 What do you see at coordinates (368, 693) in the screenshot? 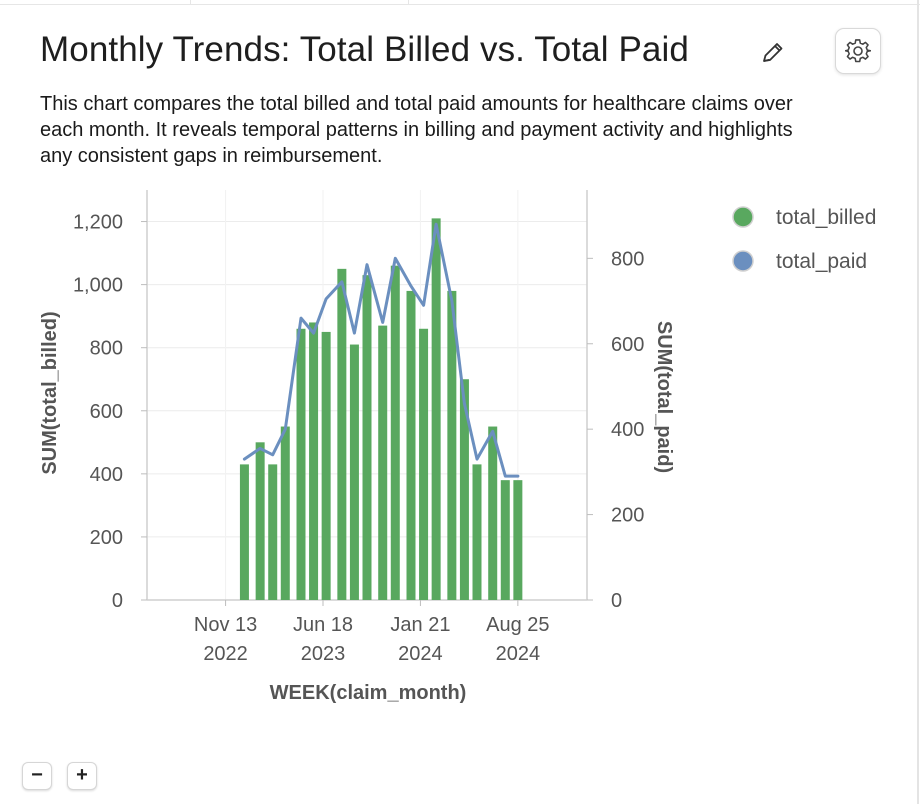
I see `x-axis-title: WEEK(claim_month)` at bounding box center [368, 693].